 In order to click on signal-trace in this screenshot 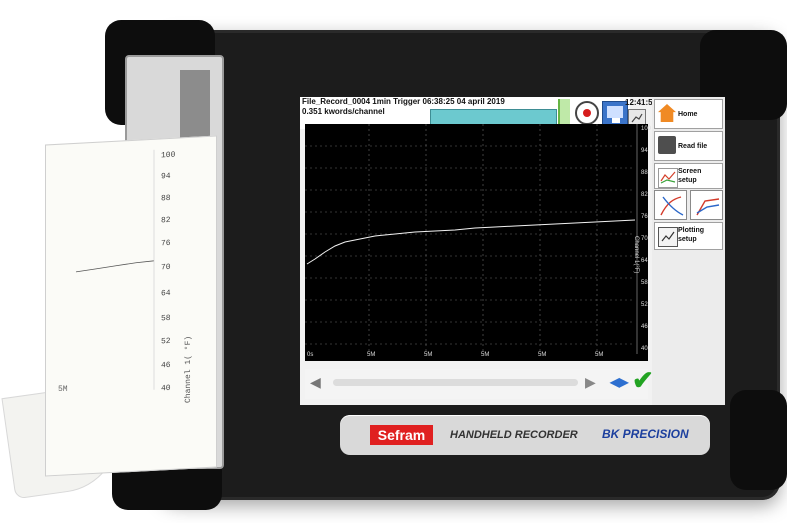, I will do `click(471, 242)`.